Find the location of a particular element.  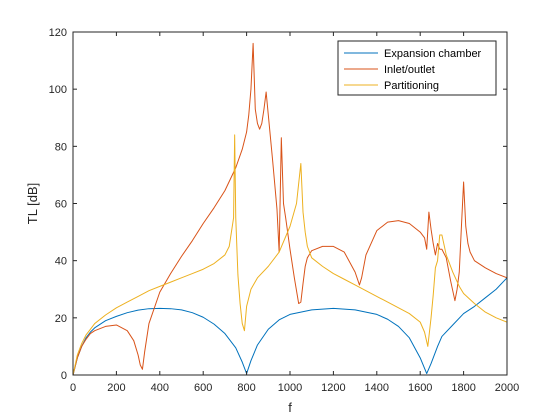

legend-box is located at coordinates (417, 68).